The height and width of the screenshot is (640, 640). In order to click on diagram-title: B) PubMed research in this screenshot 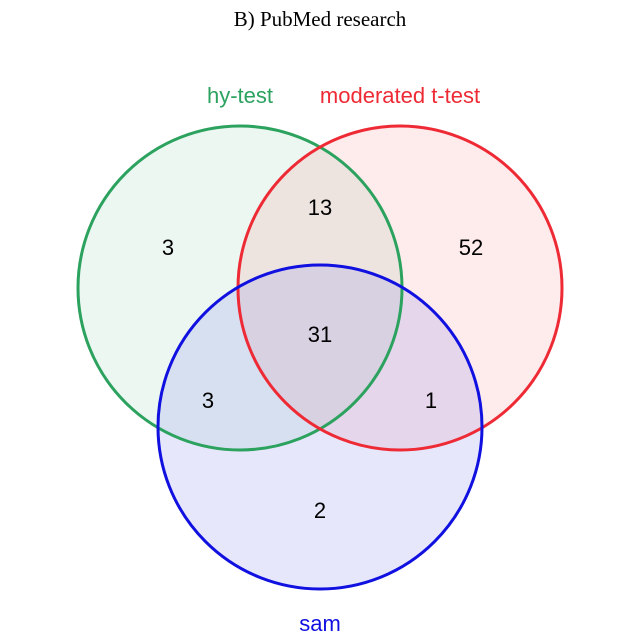, I will do `click(320, 19)`.